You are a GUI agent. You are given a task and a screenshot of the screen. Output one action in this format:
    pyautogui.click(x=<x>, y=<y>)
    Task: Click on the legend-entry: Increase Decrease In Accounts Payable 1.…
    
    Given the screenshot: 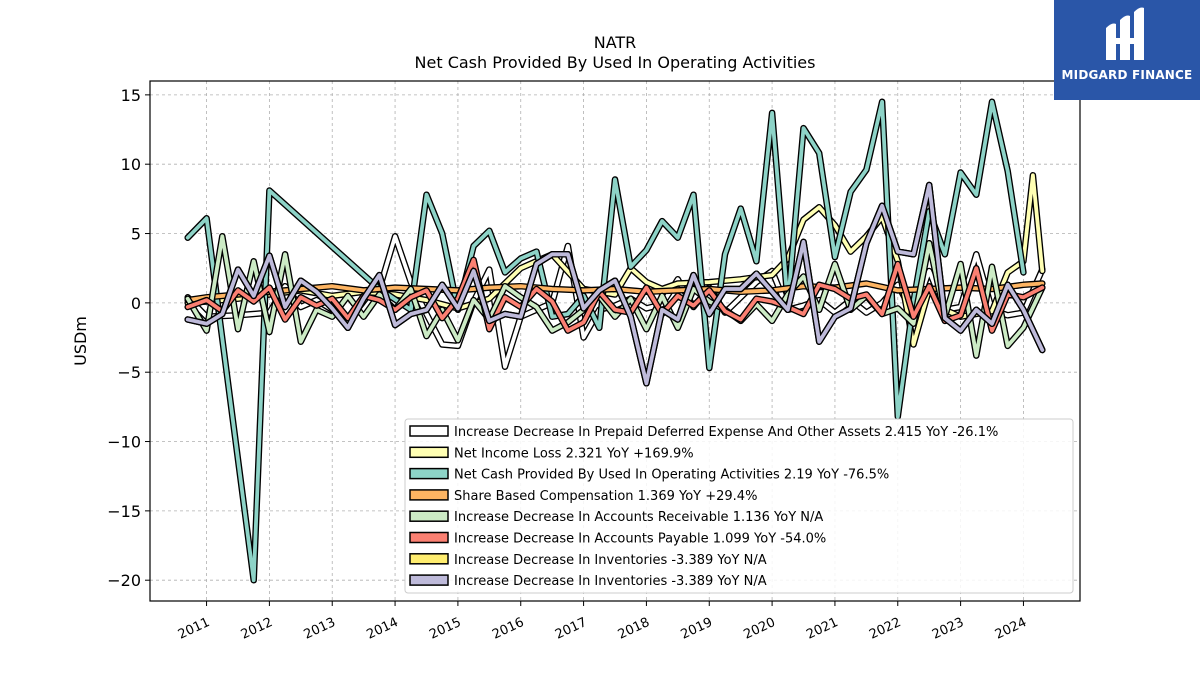 What is the action you would take?
    pyautogui.click(x=640, y=539)
    